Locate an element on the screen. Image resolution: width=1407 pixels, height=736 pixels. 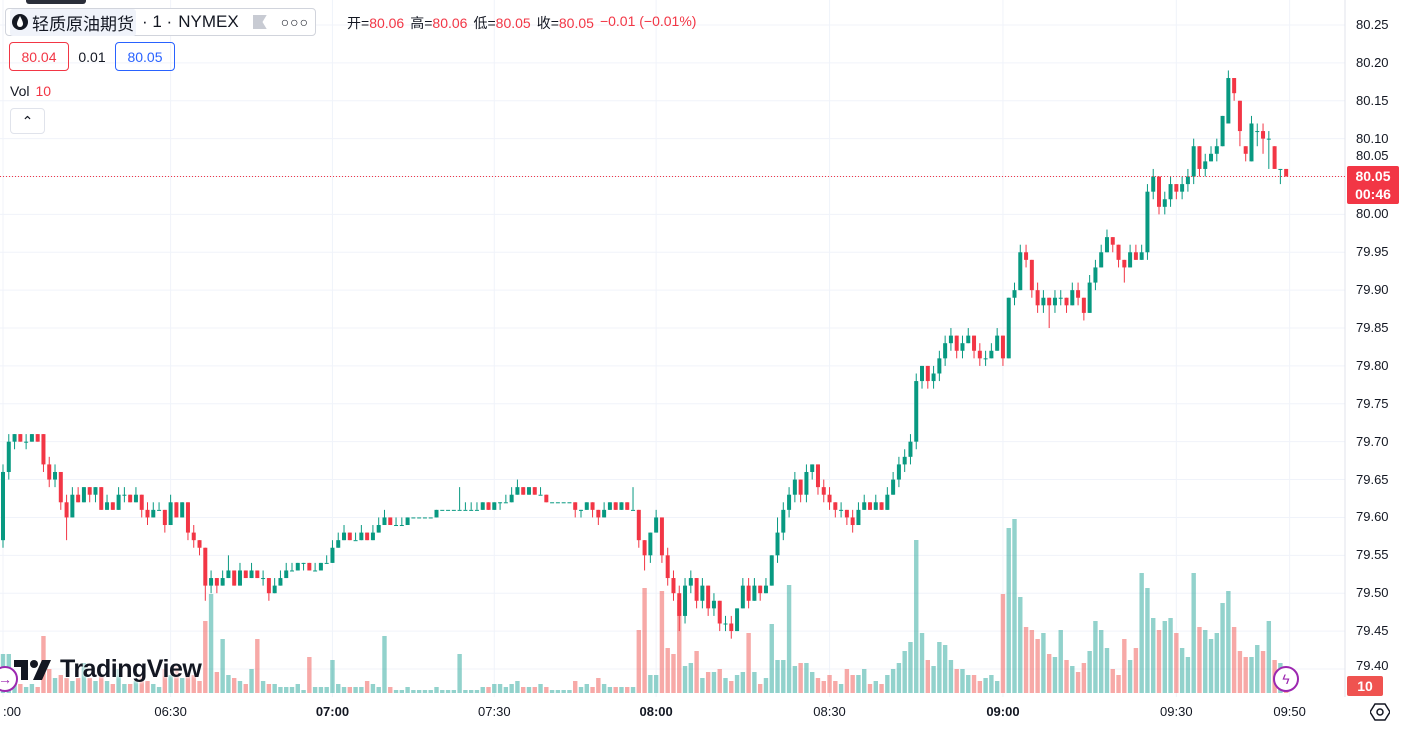
settings-icon is located at coordinates (1380, 712).